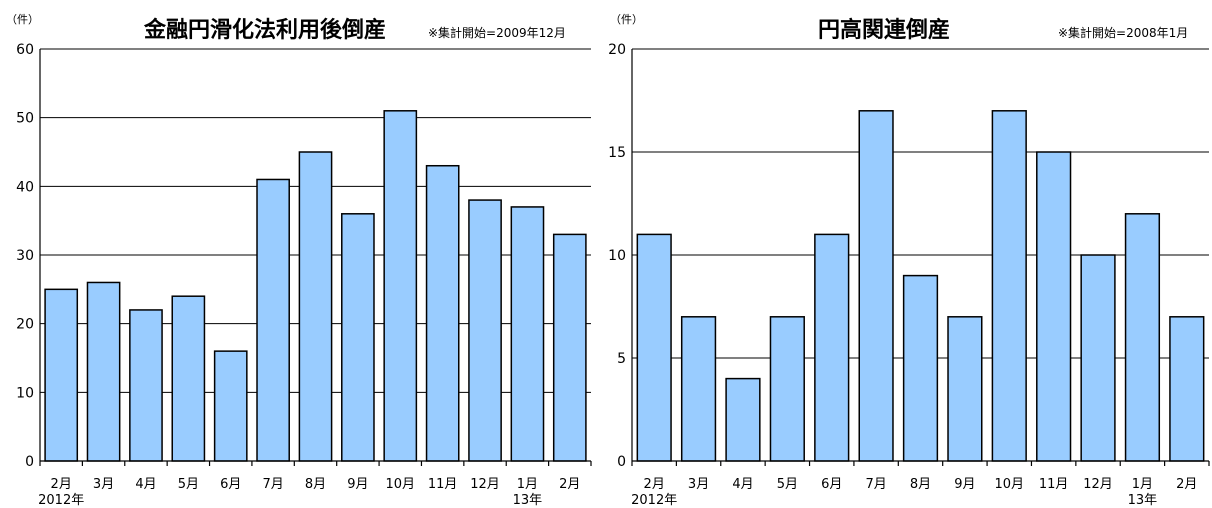  I want to click on chart-0-year-label: 2012年, so click(61, 500).